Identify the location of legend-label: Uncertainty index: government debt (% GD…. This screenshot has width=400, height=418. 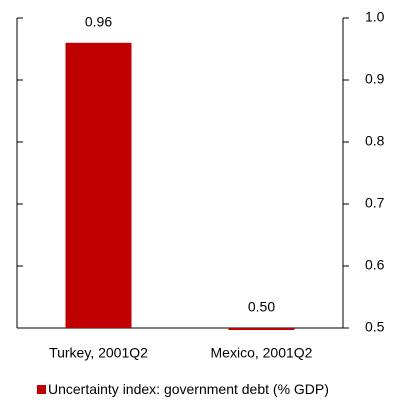
(188, 389).